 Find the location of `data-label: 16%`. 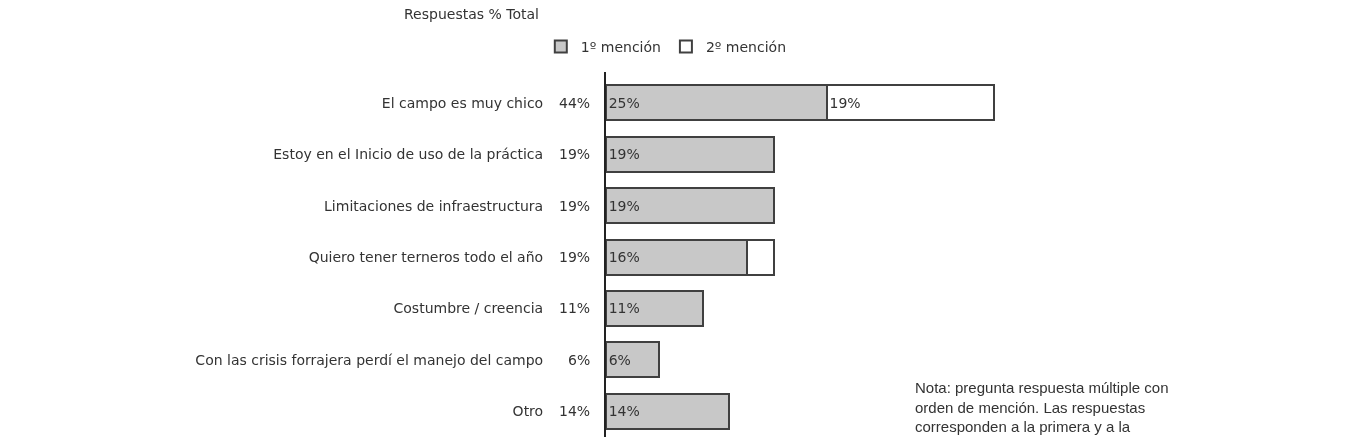

data-label: 16% is located at coordinates (624, 257).